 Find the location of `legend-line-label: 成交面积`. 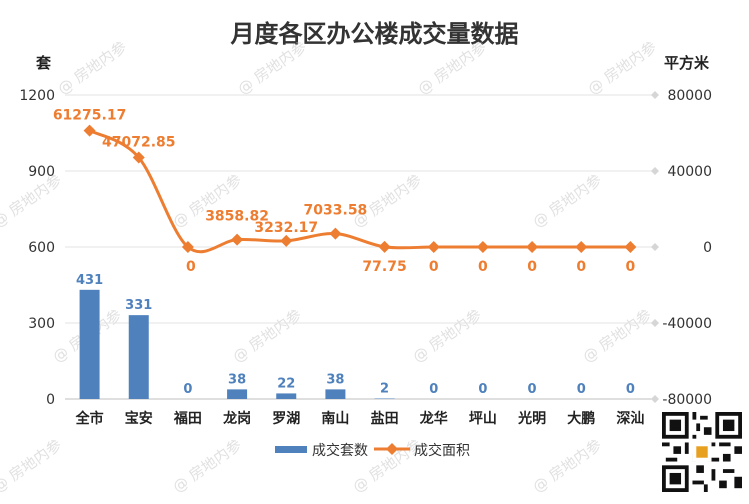

legend-line-label: 成交面积 is located at coordinates (442, 450).